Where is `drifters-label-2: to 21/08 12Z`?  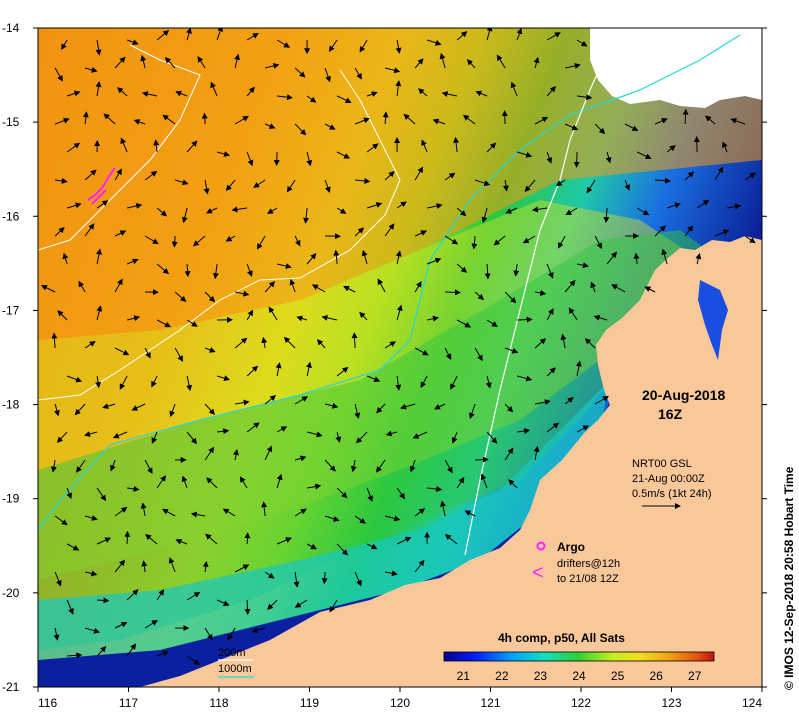 drifters-label-2: to 21/08 12Z is located at coordinates (588, 579).